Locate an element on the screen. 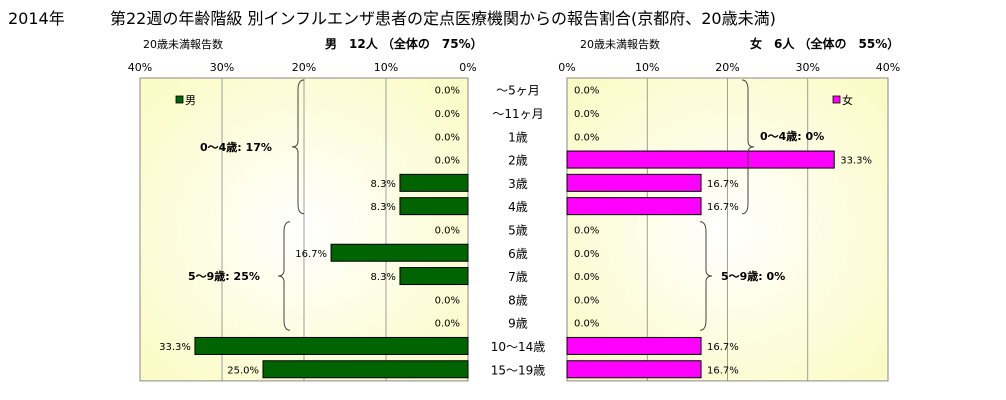  category-label: ～5ヶ月 is located at coordinates (518, 91).